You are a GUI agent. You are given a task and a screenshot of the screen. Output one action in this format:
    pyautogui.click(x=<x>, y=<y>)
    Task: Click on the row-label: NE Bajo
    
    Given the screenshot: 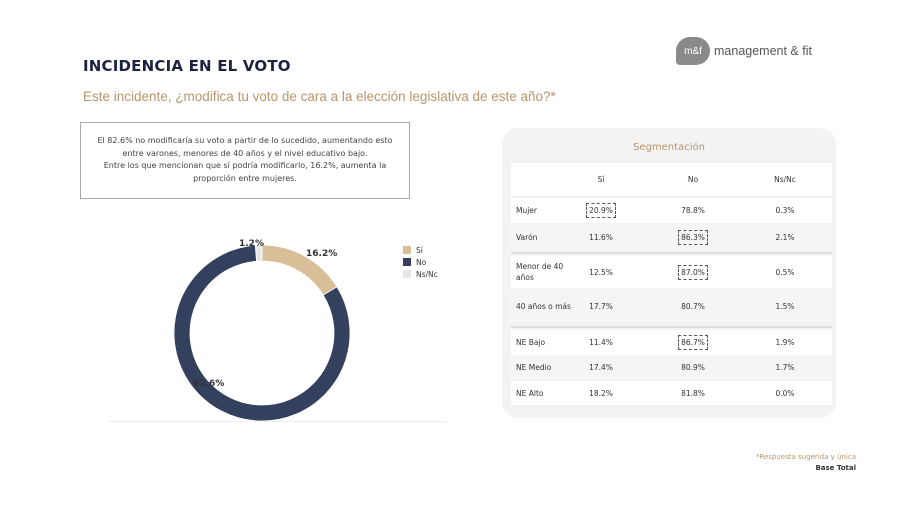 What is the action you would take?
    pyautogui.click(x=531, y=342)
    